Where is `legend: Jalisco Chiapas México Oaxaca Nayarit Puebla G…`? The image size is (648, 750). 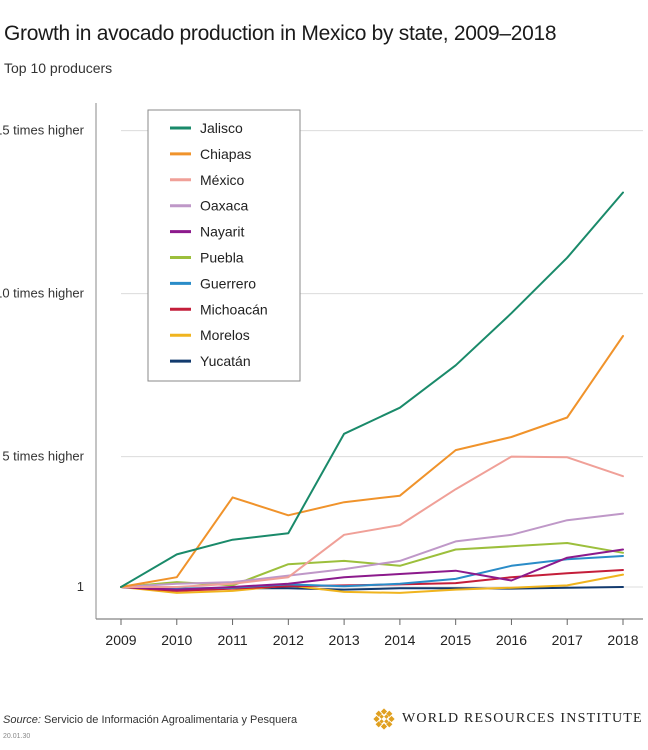 legend: Jalisco Chiapas México Oaxaca Nayarit Puebla G… is located at coordinates (224, 245).